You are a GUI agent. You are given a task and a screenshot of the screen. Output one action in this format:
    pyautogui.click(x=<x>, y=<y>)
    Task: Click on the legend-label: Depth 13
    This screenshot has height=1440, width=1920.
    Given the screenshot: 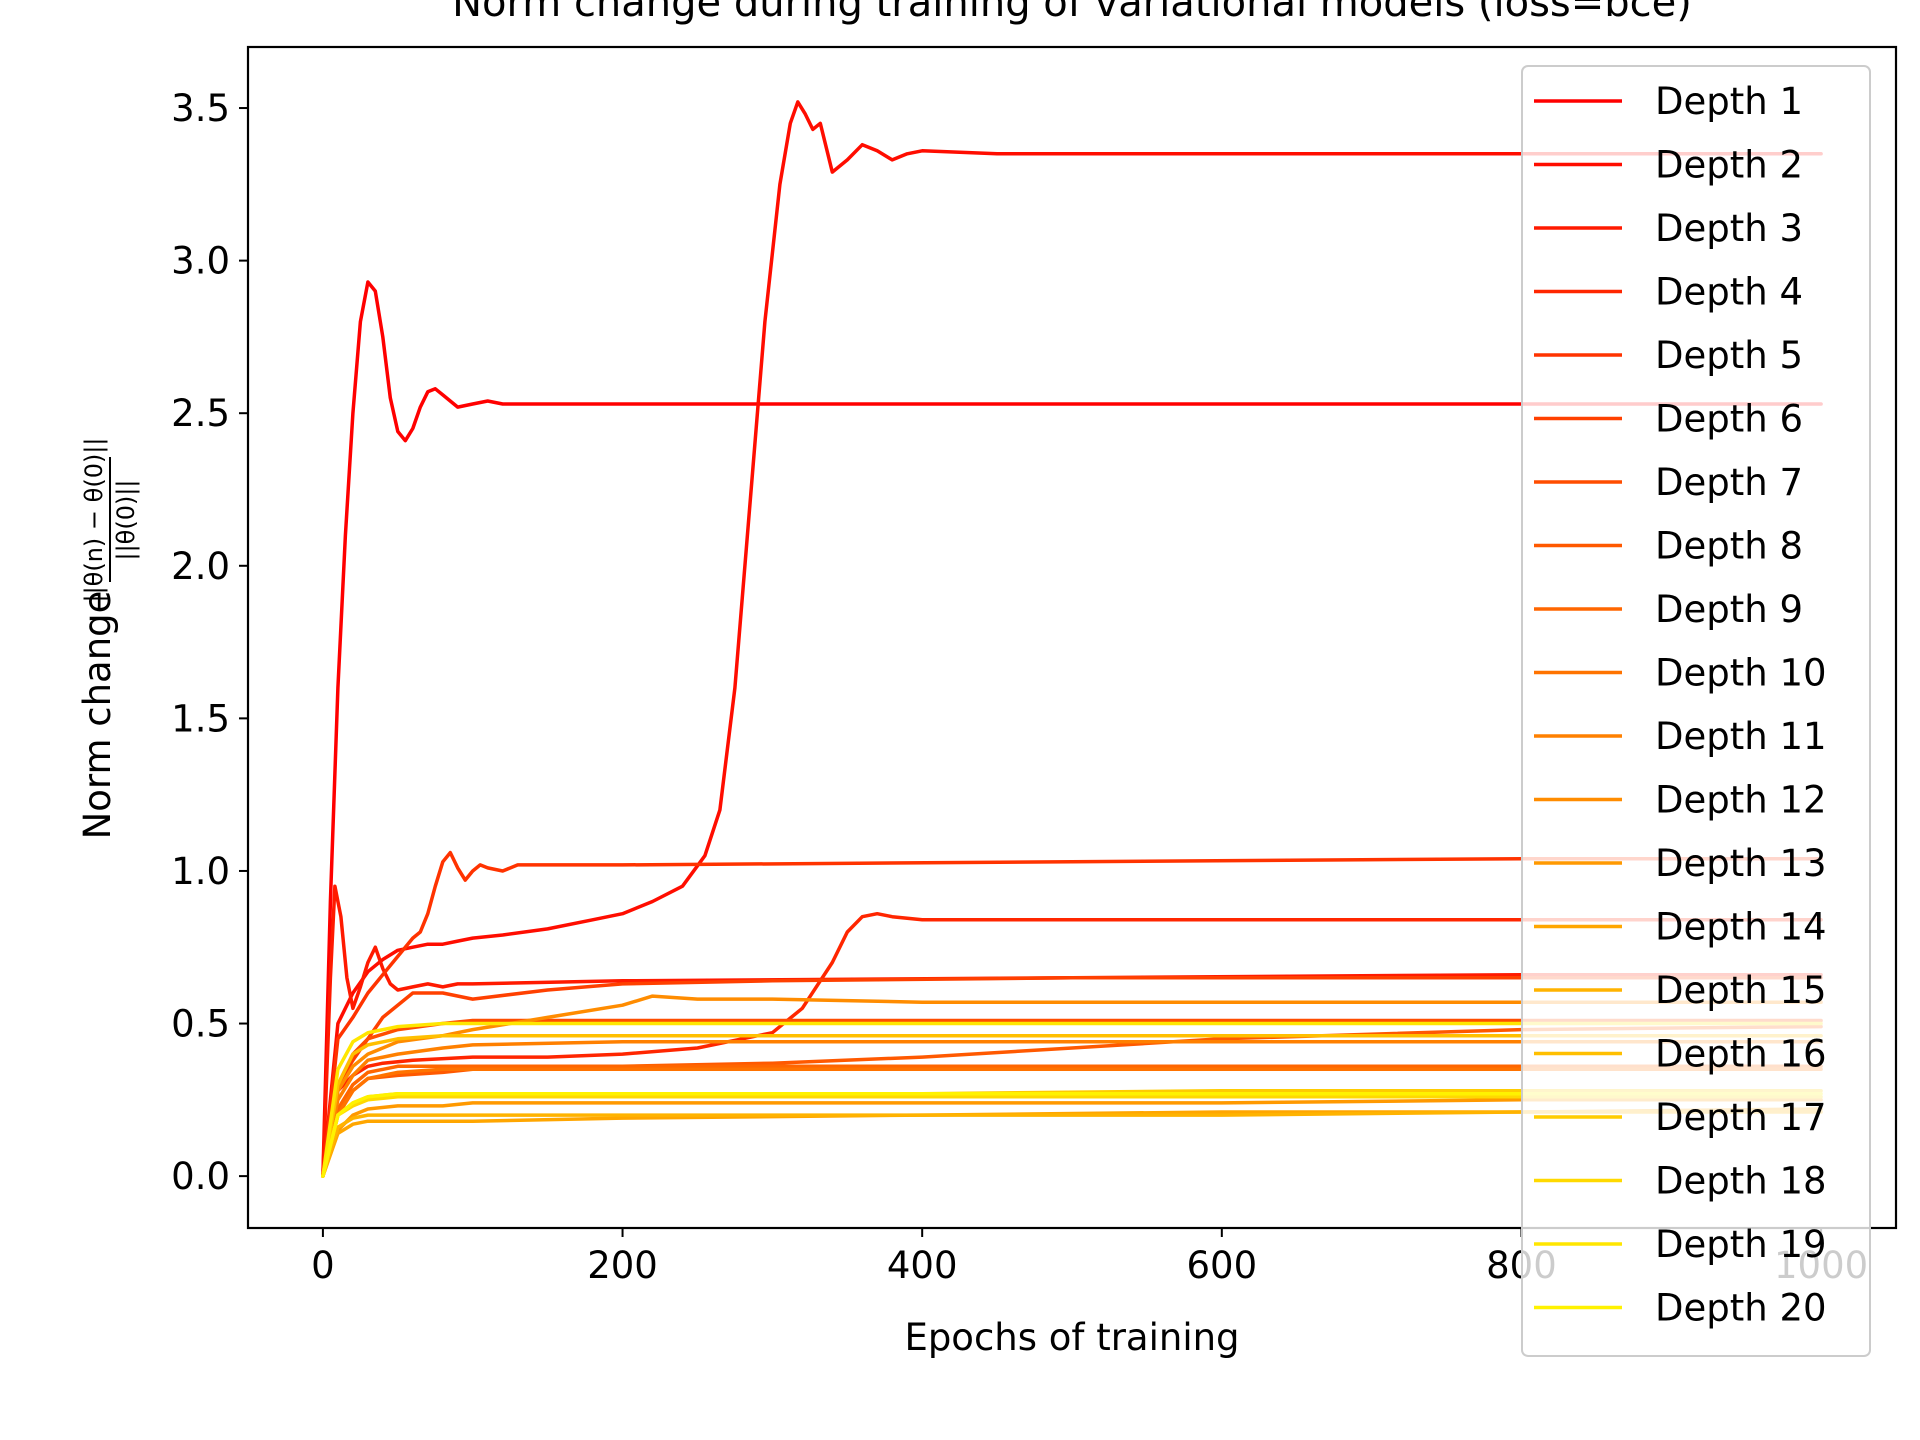 What is the action you would take?
    pyautogui.click(x=1741, y=863)
    